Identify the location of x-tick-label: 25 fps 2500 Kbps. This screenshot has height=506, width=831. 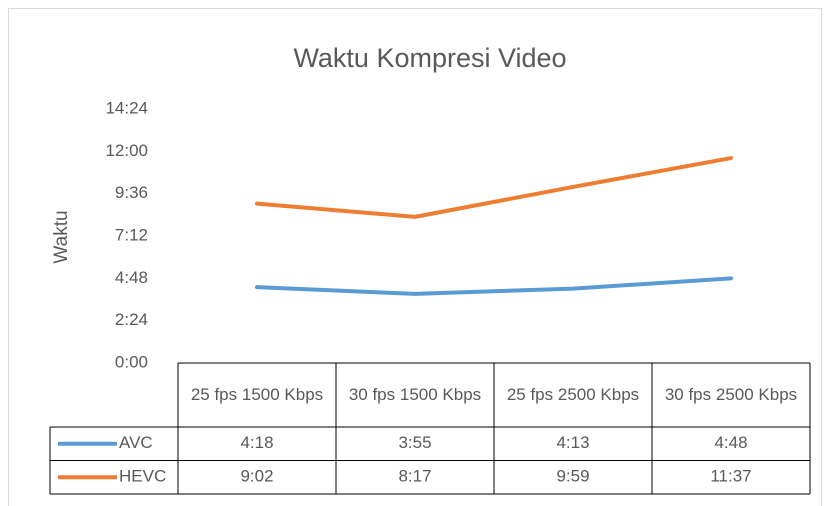
(573, 394).